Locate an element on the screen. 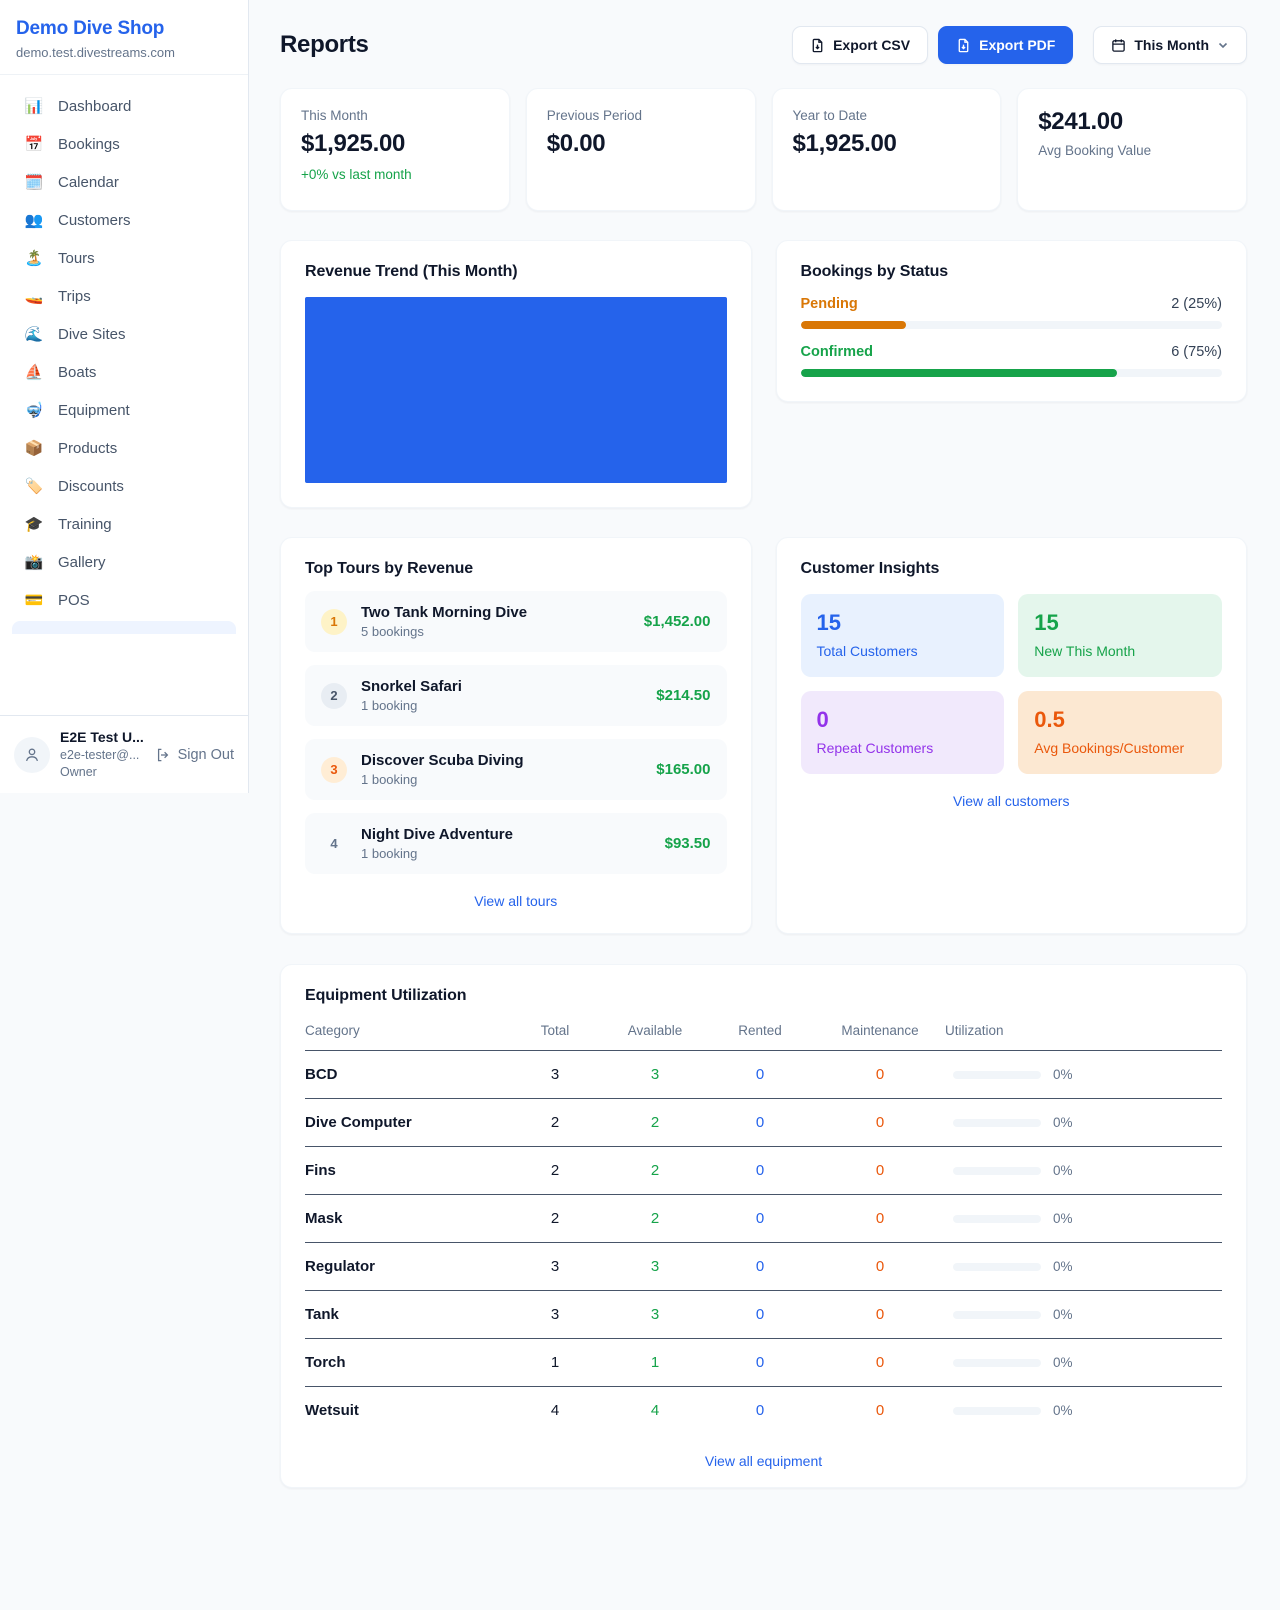 This screenshot has height=1610, width=1280. gallery-camera-icon: 📸 is located at coordinates (34, 562).